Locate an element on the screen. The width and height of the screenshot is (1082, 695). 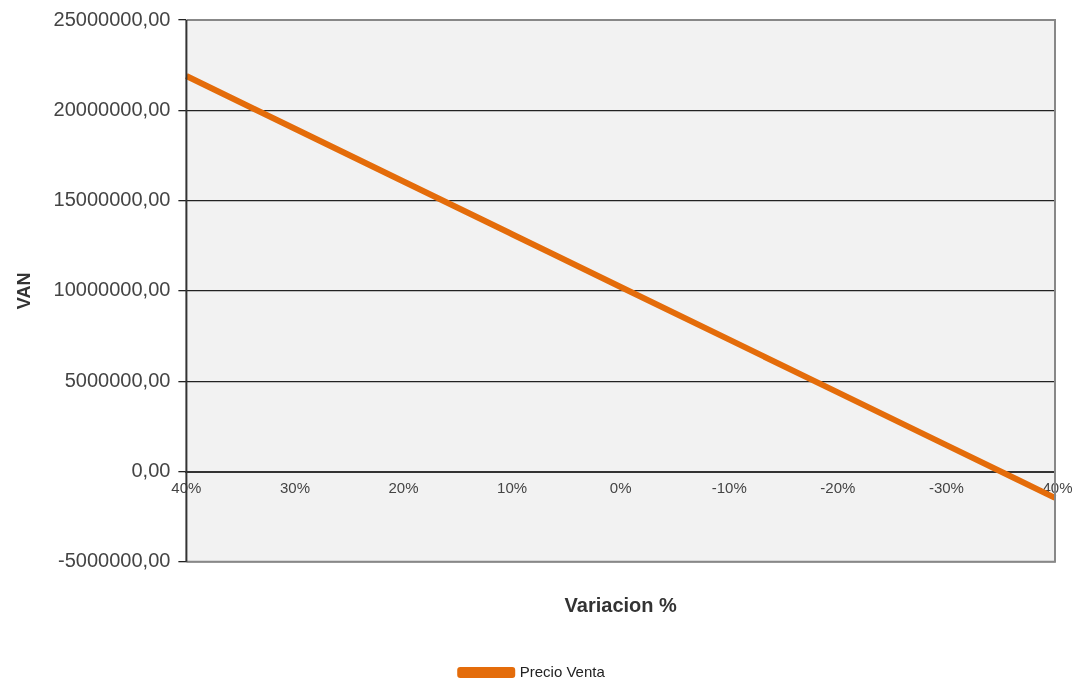
legend-label: Precio Venta is located at coordinates (562, 671).